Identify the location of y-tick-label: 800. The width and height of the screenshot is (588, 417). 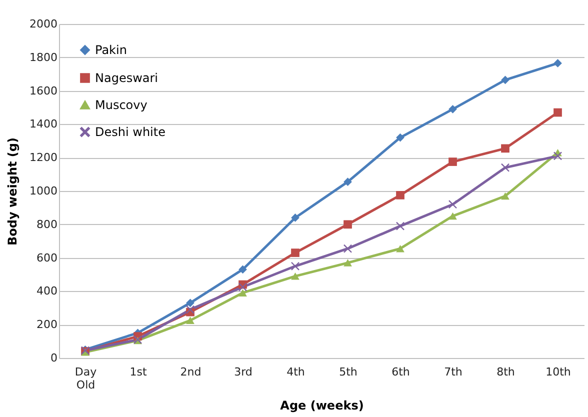
(47, 224).